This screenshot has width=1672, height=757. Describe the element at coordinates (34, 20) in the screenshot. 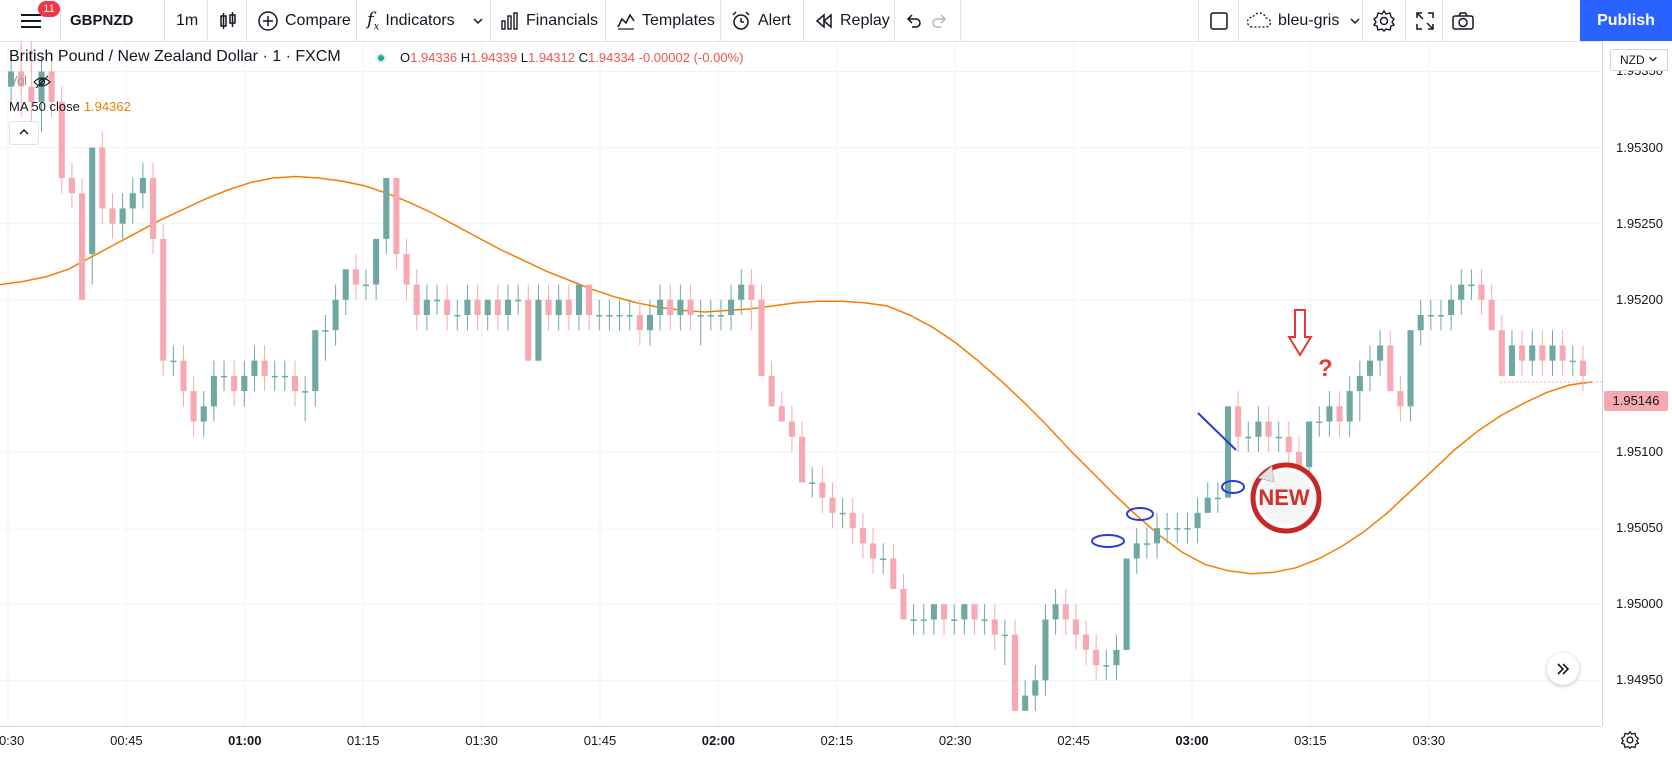

I see `main-menu-button: 11` at that location.